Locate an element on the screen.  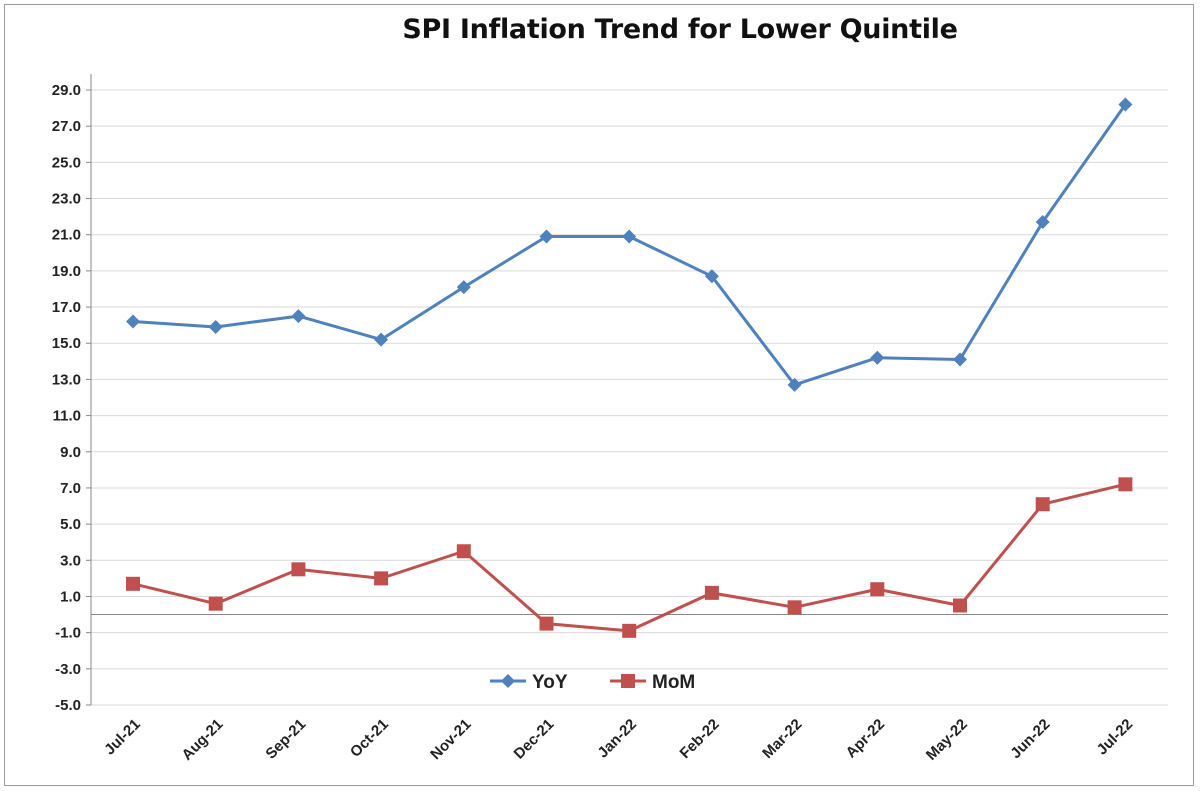
x-tick-label: Jul-21 is located at coordinates (122, 737).